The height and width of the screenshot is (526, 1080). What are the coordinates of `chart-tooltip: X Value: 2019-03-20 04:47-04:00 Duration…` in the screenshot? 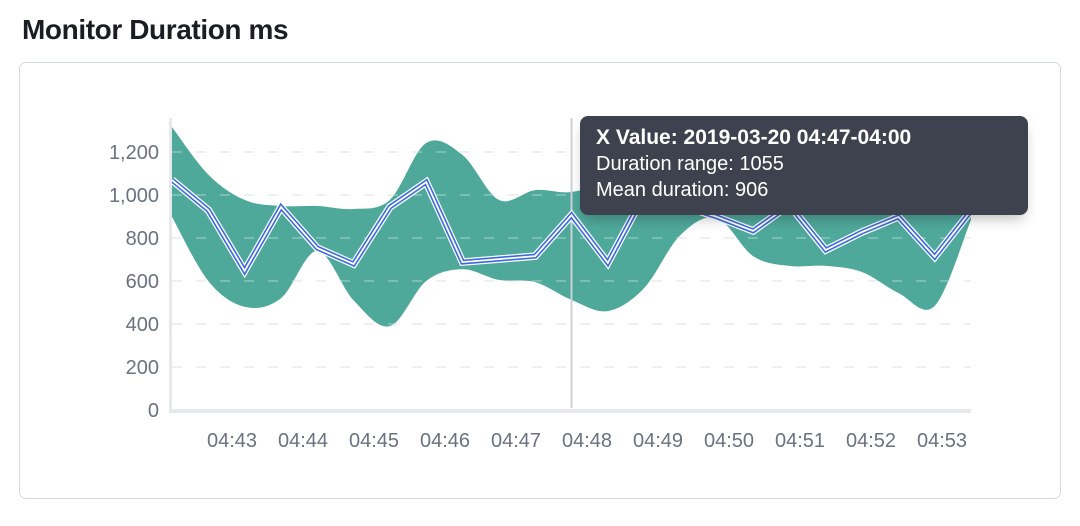 It's located at (804, 165).